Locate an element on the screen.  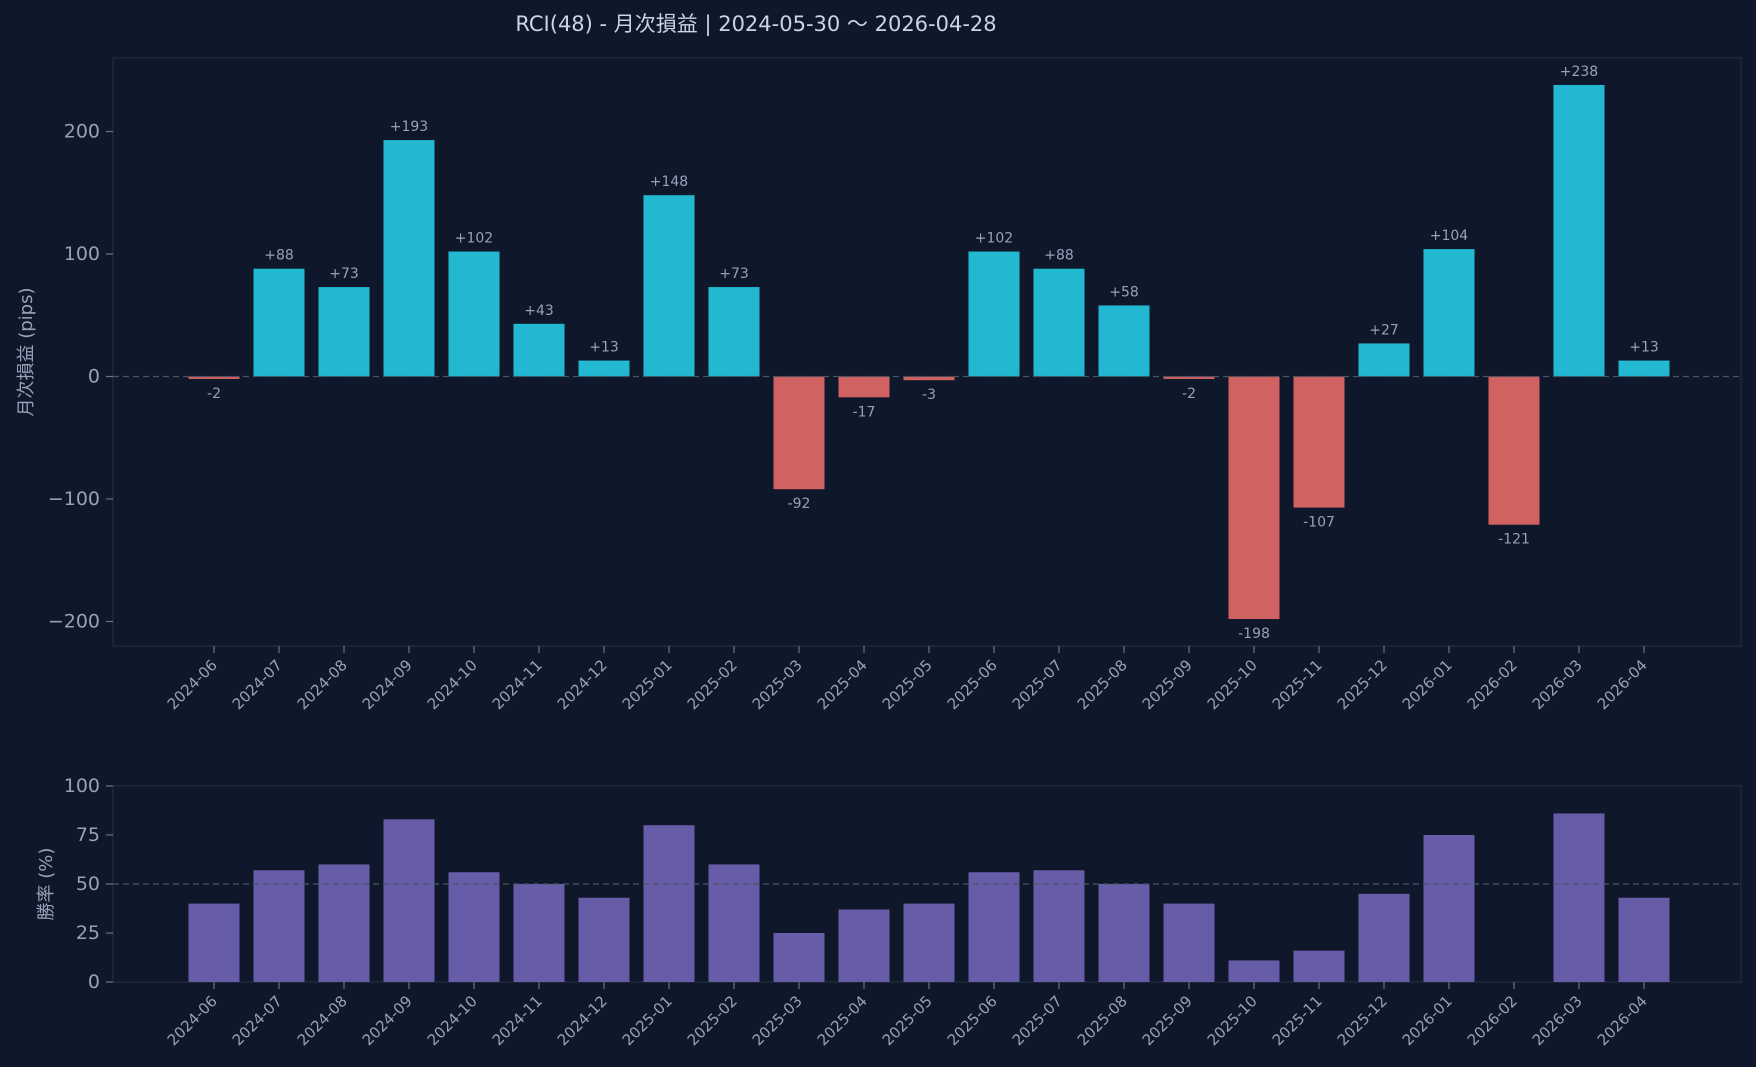
pnl-x-tick-label: 2026-02 is located at coordinates (1492, 684).